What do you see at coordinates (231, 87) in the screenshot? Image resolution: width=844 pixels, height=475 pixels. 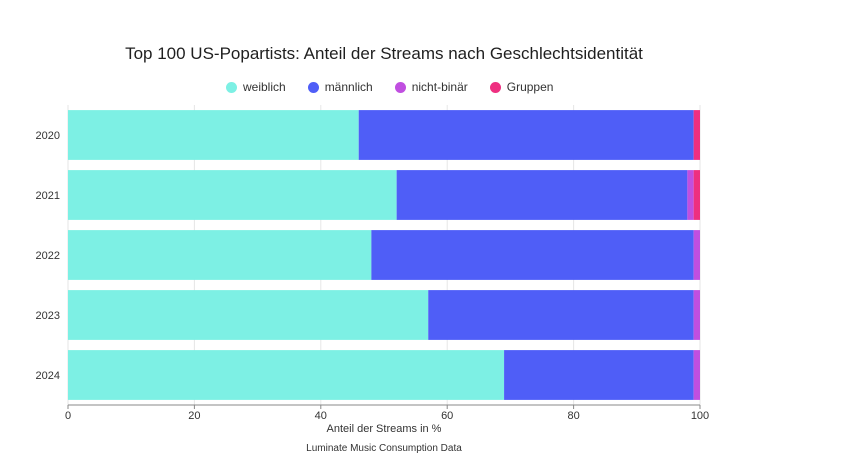 I see `legend-swatch-weiblich` at bounding box center [231, 87].